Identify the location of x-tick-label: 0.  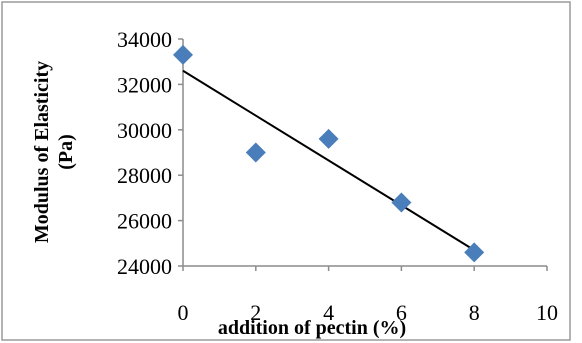
(183, 312).